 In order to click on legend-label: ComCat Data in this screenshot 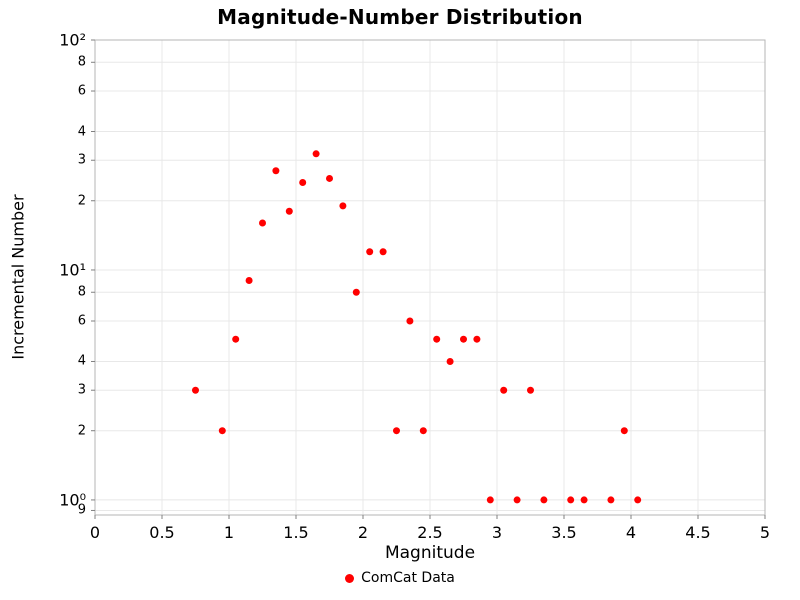, I will do `click(408, 578)`.